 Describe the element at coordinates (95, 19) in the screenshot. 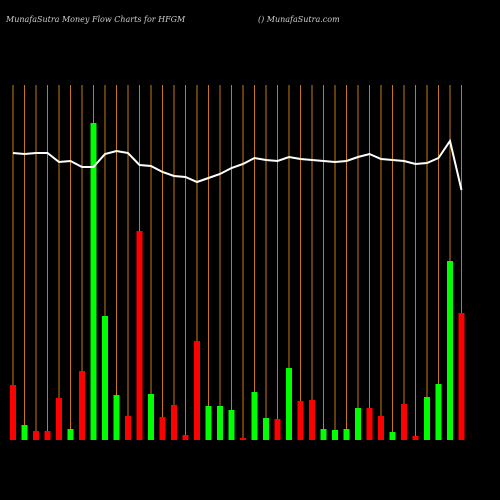

I see `chart-title: MunafaSutra Money Flow Charts for HFGM` at that location.